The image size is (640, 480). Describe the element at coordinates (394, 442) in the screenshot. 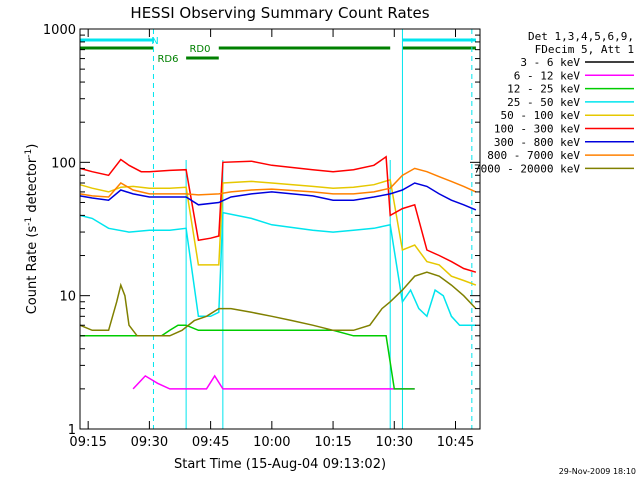

I see `x-tick-label: 10:30` at that location.